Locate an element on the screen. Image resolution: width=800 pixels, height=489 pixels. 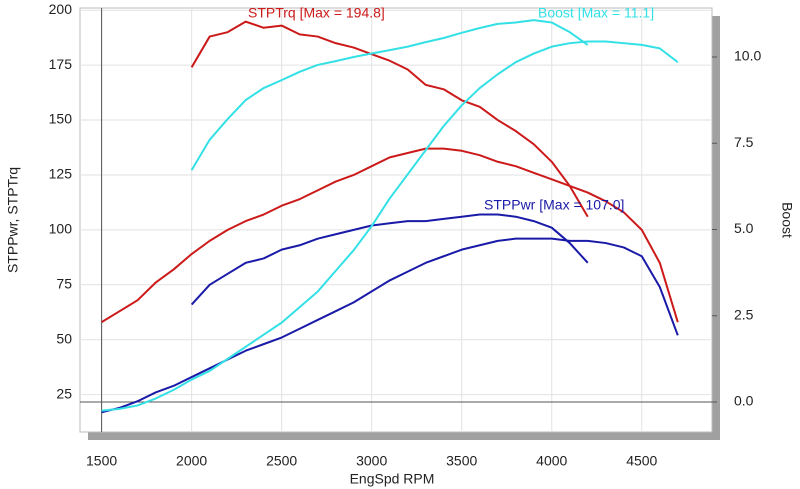
x-tick-label: 3500 is located at coordinates (461, 461).